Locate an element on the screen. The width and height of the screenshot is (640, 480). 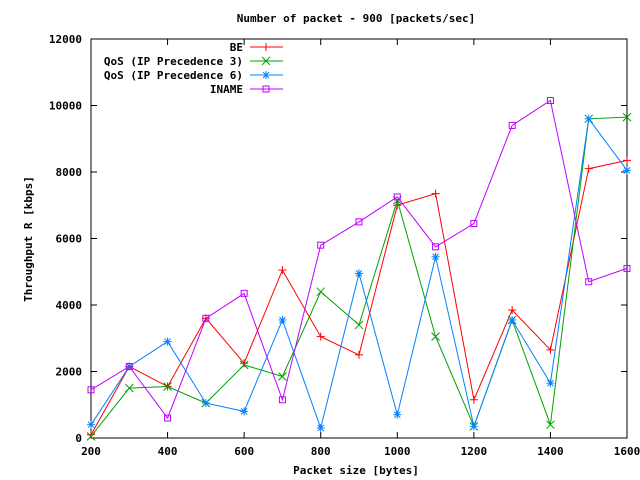
x-tick-label: 200 is located at coordinates (91, 451).